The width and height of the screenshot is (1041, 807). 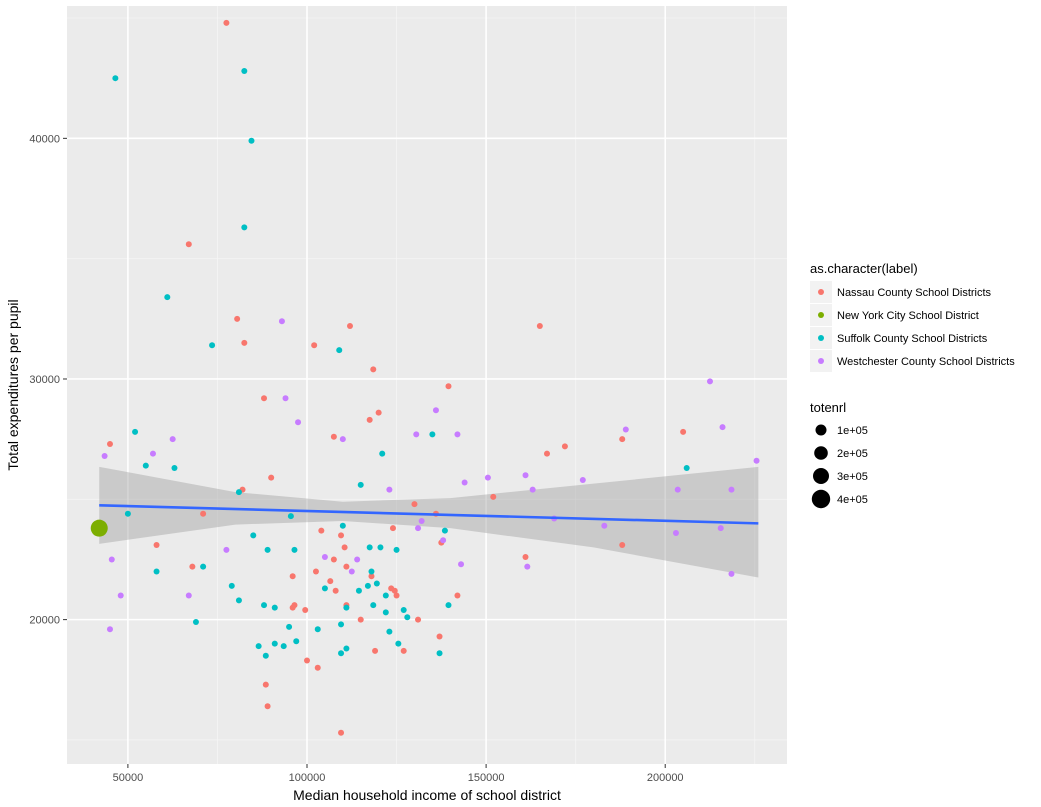 I want to click on color-legend-title: as.character(label), so click(x=864, y=268).